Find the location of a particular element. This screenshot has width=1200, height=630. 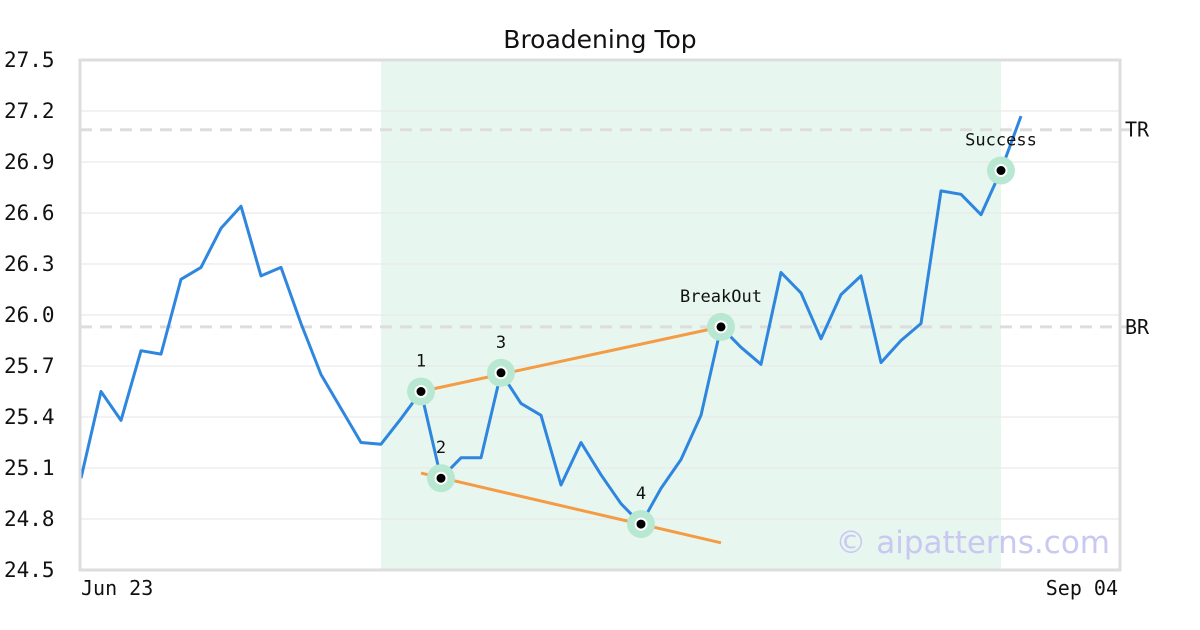

point-label-3: 3 is located at coordinates (501, 343).